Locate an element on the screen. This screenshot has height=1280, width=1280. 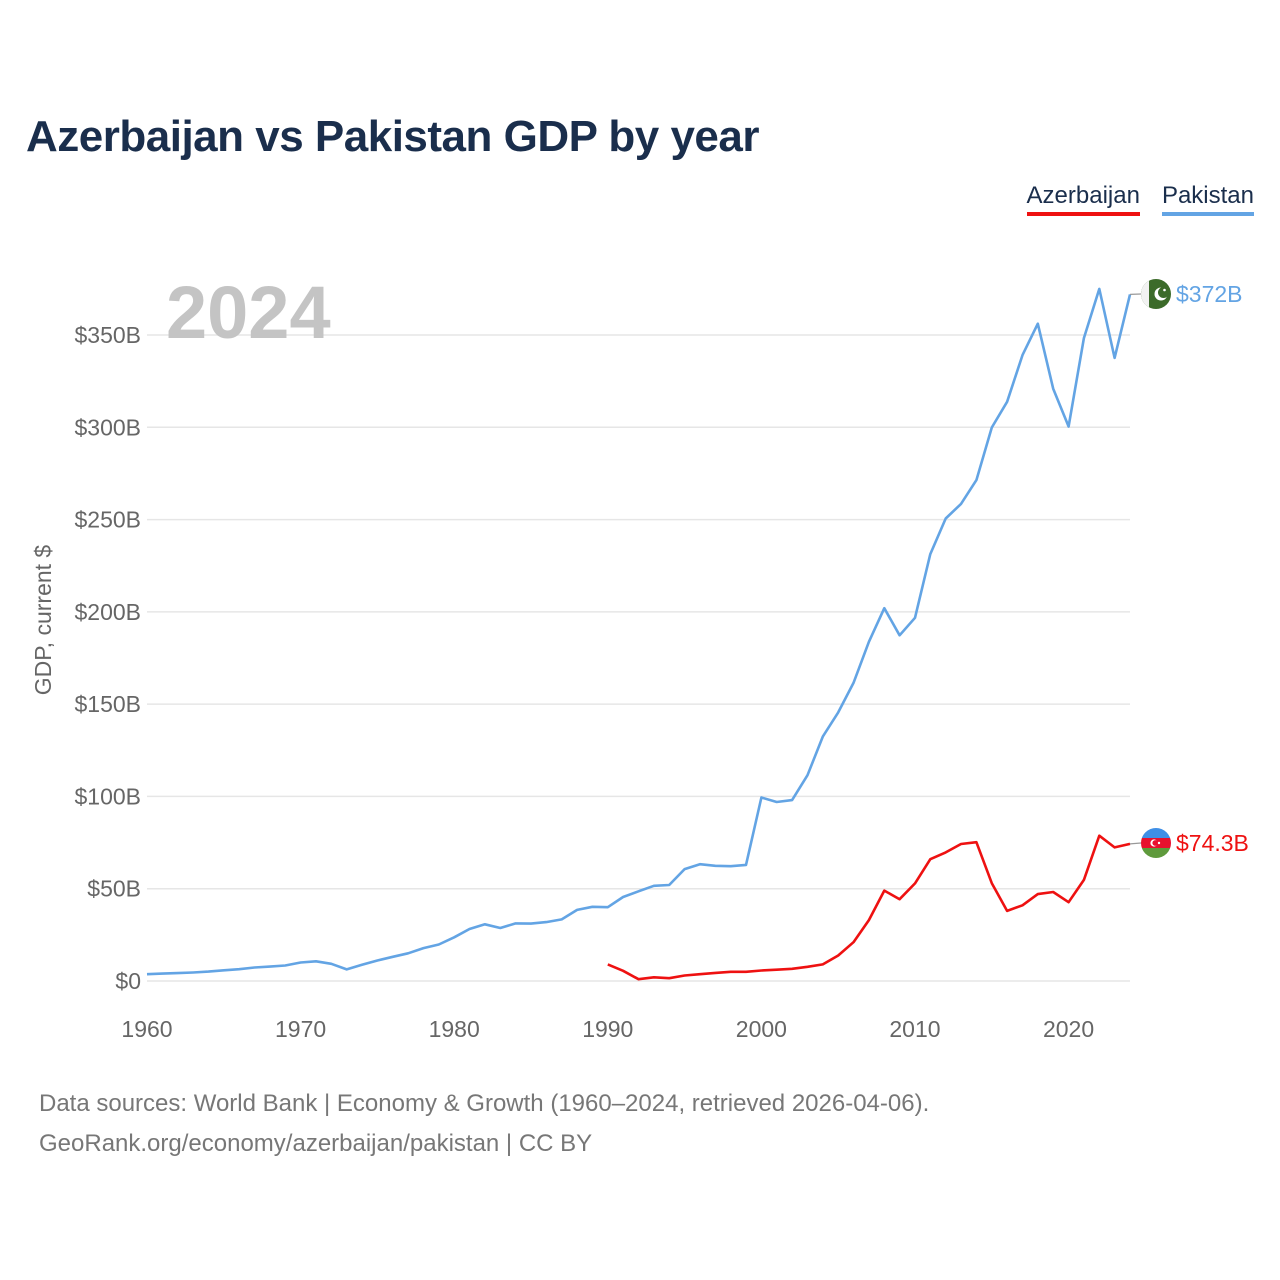
y-axis-label: GDP, current $ is located at coordinates (43, 620).